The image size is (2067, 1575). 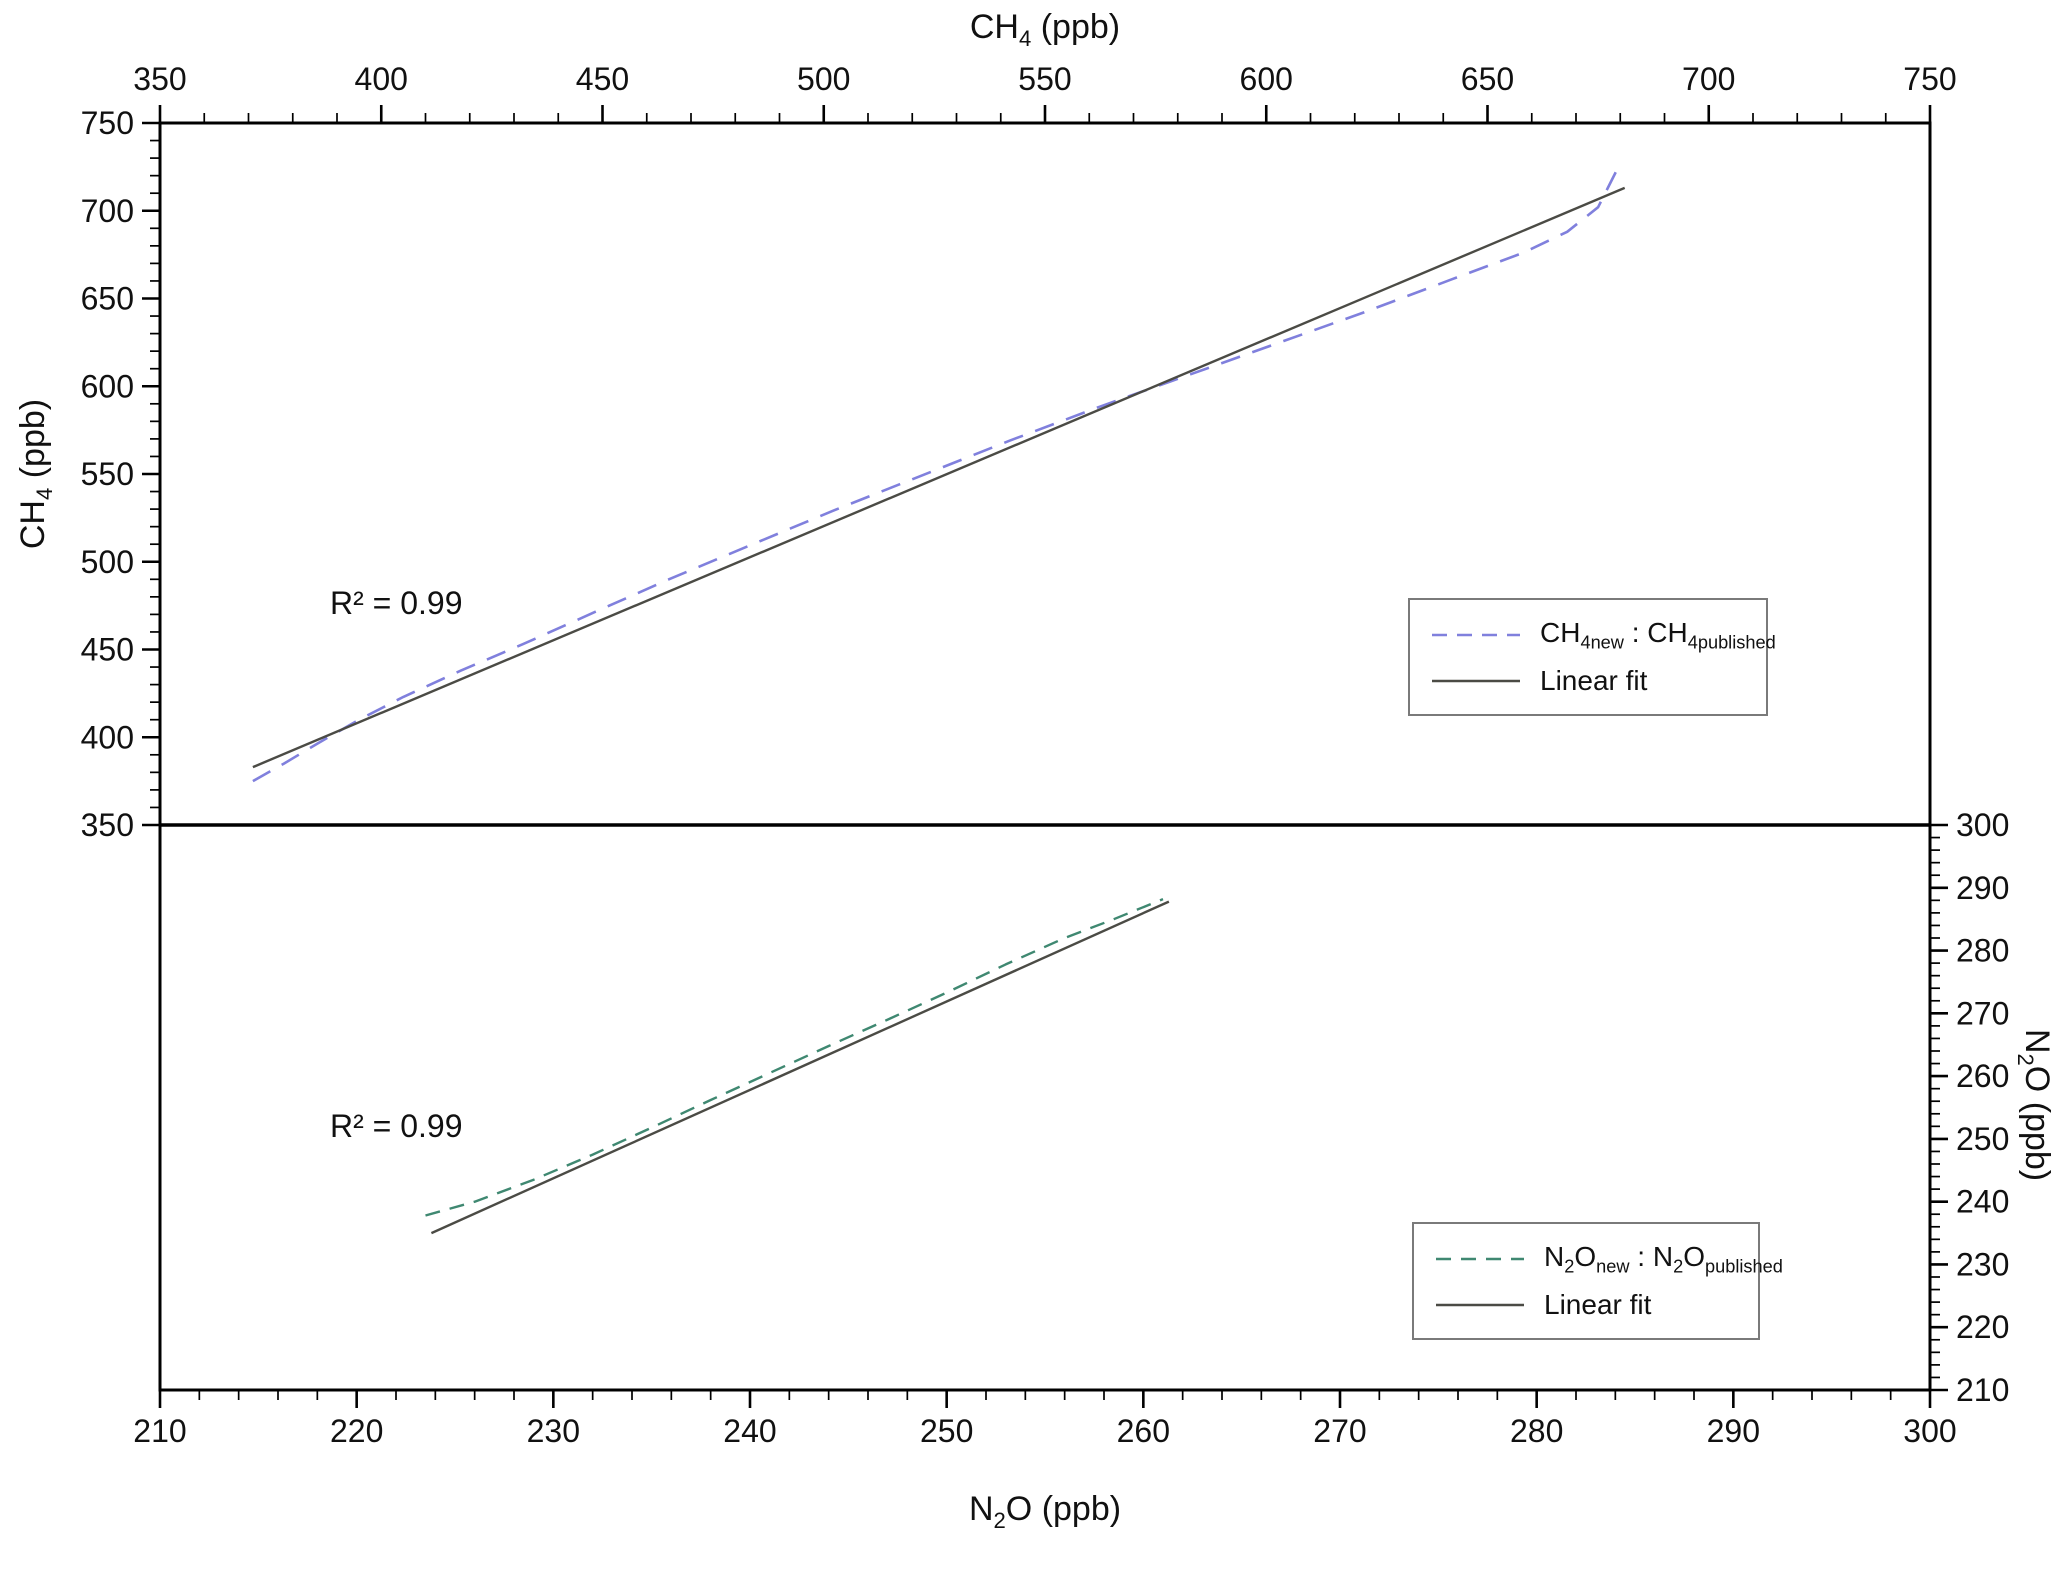 What do you see at coordinates (107, 562) in the screenshot?
I see `y-tick-label: 500` at bounding box center [107, 562].